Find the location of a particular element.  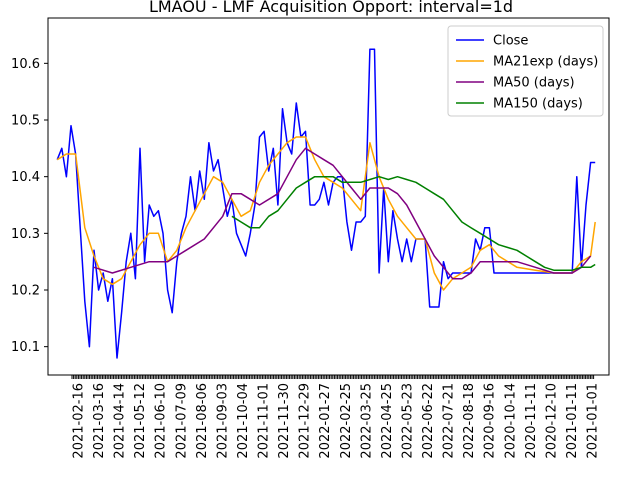

x-tick-label-12: 2022-01-27 is located at coordinates (325, 421).